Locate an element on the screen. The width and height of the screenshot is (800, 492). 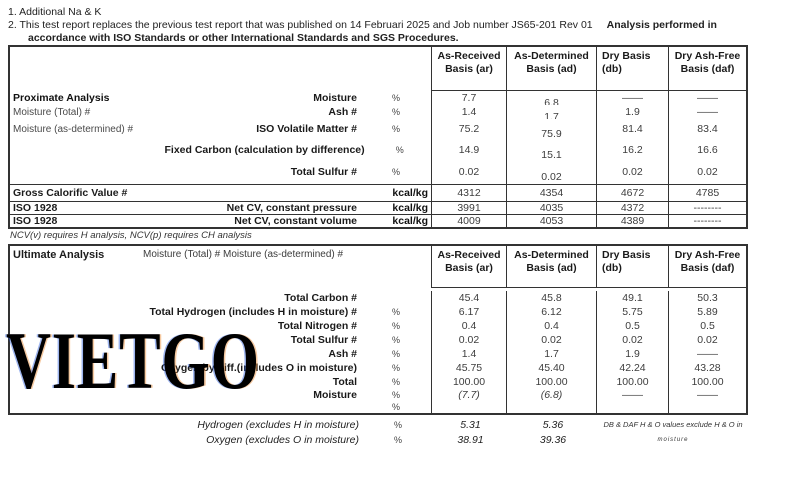
value-cell: 81.4 is located at coordinates (632, 129).